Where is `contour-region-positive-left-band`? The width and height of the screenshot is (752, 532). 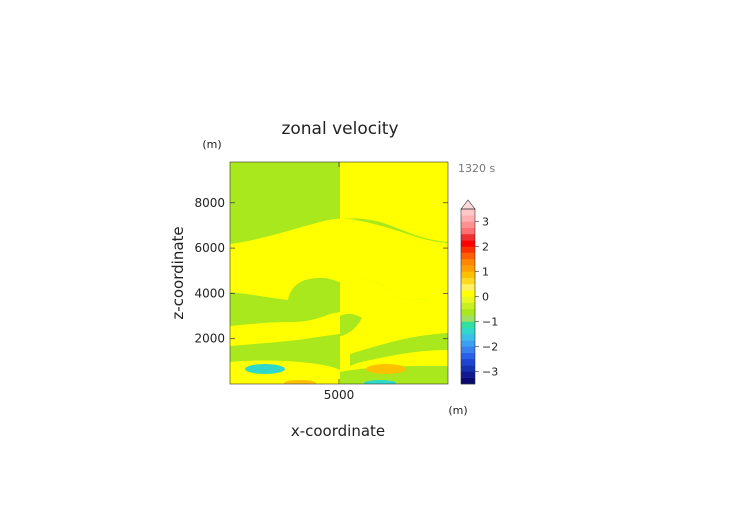
contour-region-positive-left-band is located at coordinates (285, 329).